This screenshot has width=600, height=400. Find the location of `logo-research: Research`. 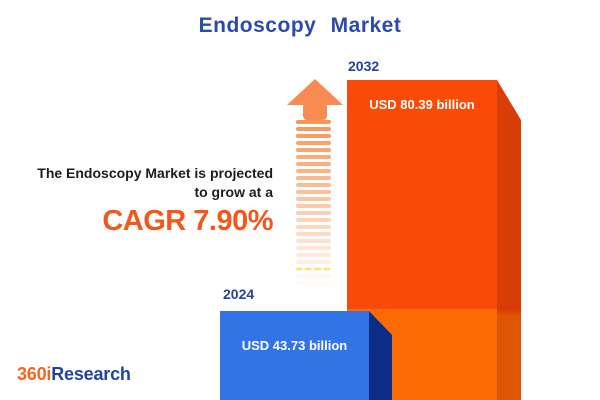

logo-research: Research is located at coordinates (91, 374).